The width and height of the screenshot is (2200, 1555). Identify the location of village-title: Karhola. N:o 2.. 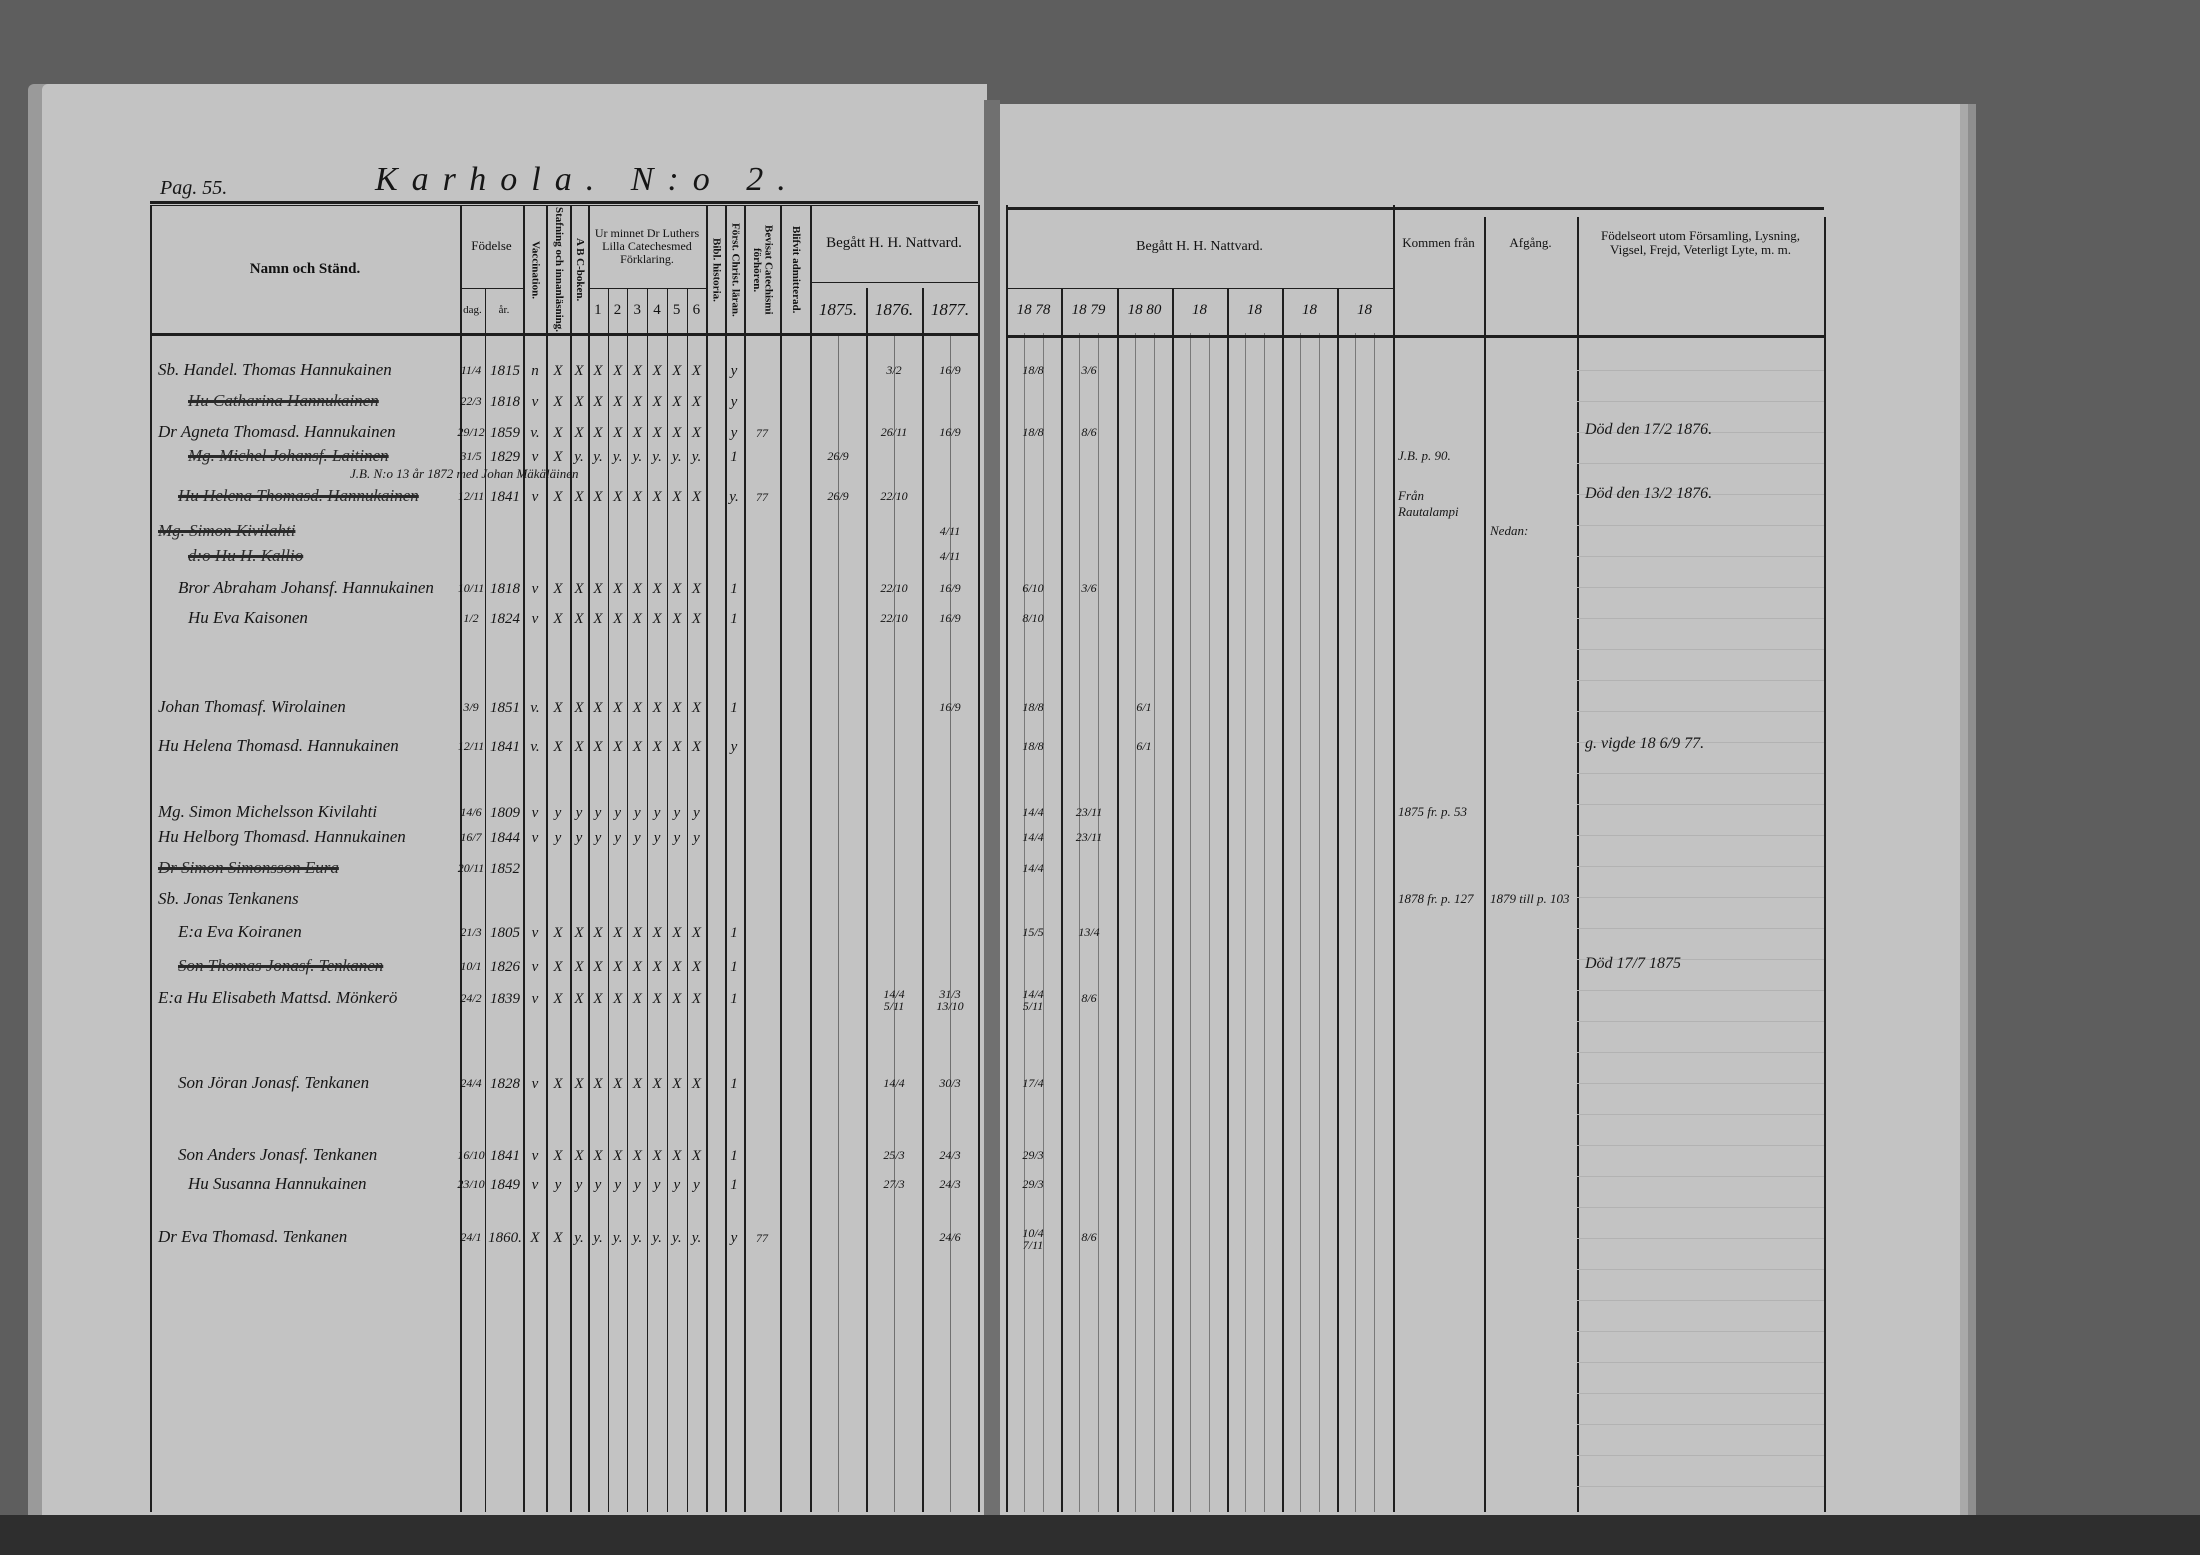
(587, 179).